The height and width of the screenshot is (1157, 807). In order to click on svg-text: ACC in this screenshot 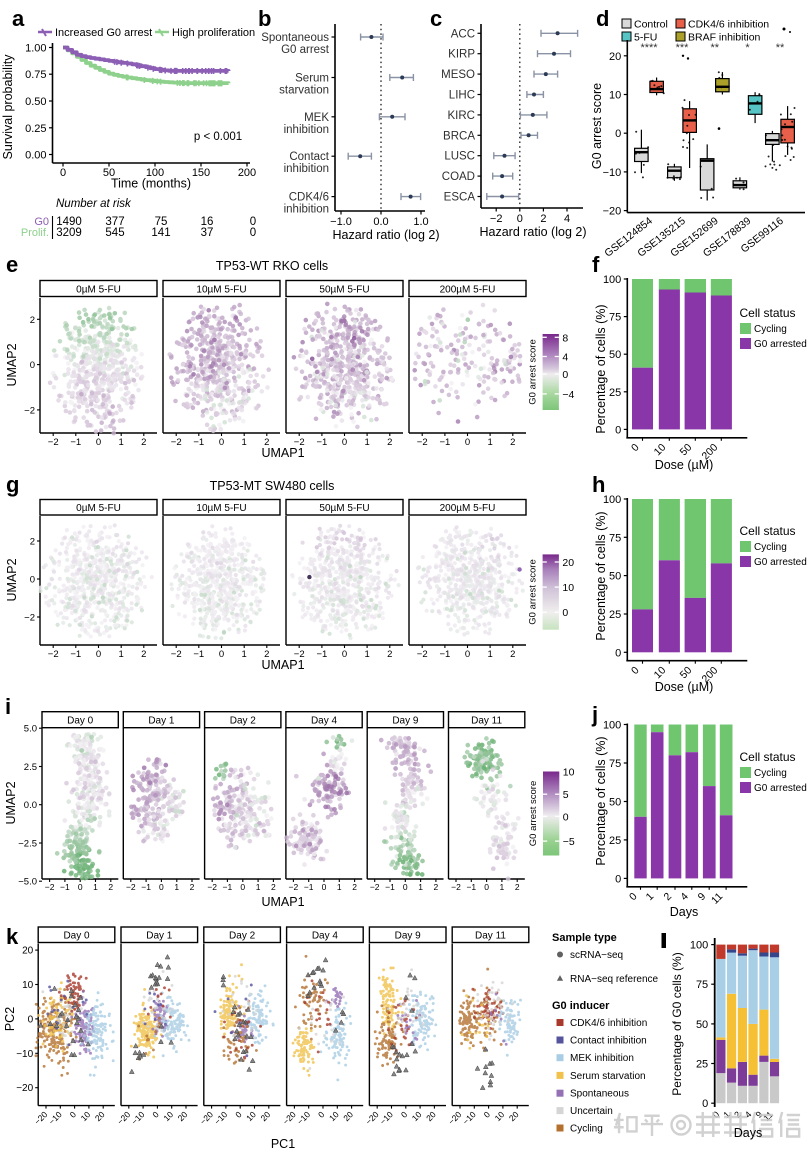, I will do `click(463, 34)`.